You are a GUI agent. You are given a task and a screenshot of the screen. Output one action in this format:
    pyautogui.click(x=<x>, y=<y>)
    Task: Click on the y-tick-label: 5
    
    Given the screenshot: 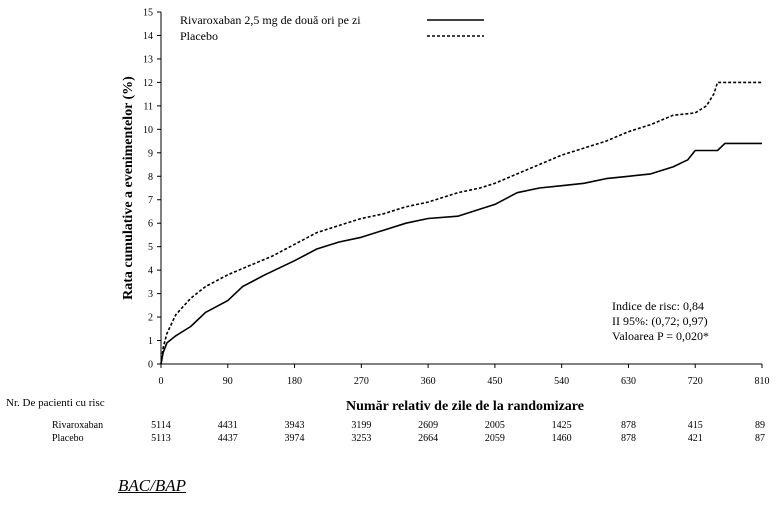 What is the action you would take?
    pyautogui.click(x=150, y=247)
    